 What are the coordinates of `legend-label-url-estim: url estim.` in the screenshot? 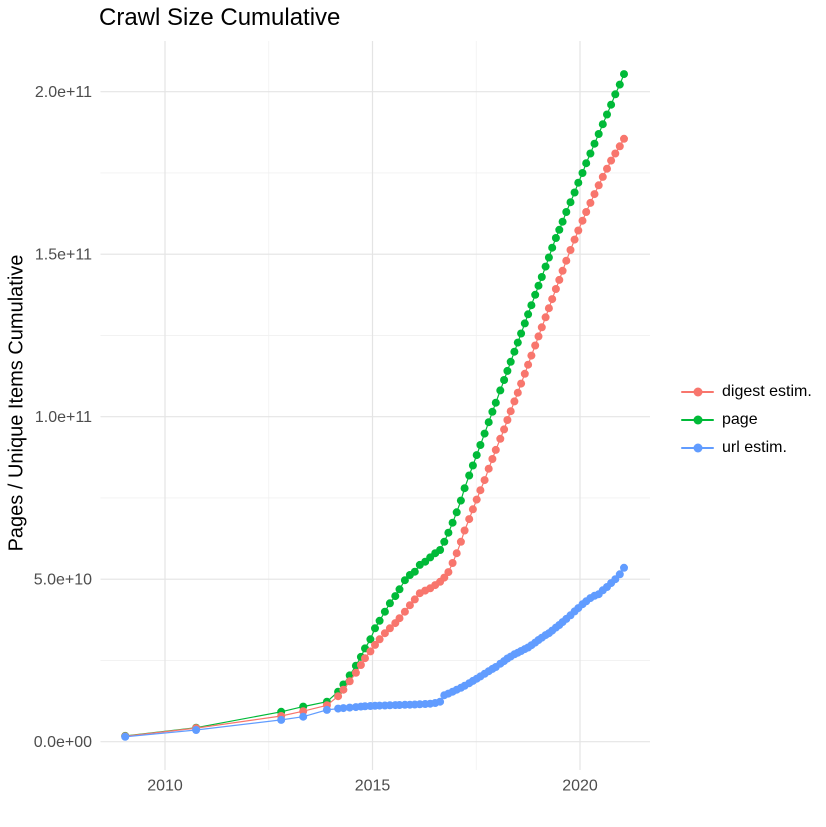 It's located at (754, 447).